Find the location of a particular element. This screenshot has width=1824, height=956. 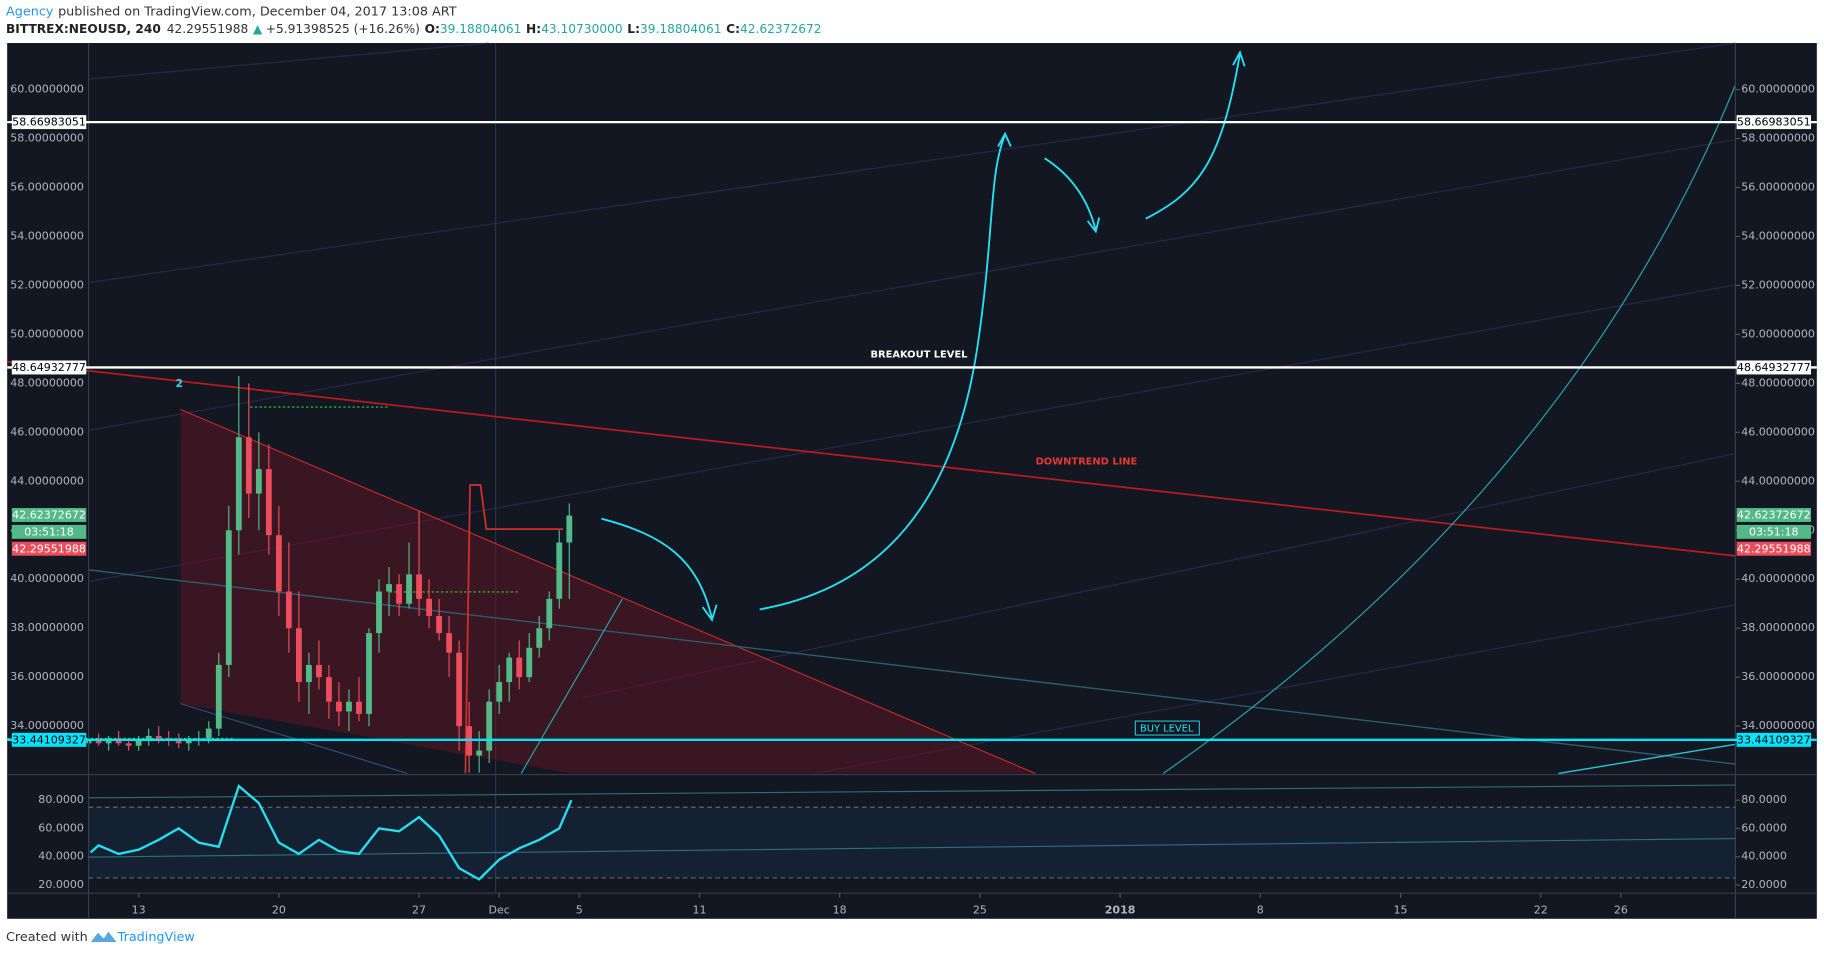

level-label: 33.44109327 is located at coordinates (1774, 739).